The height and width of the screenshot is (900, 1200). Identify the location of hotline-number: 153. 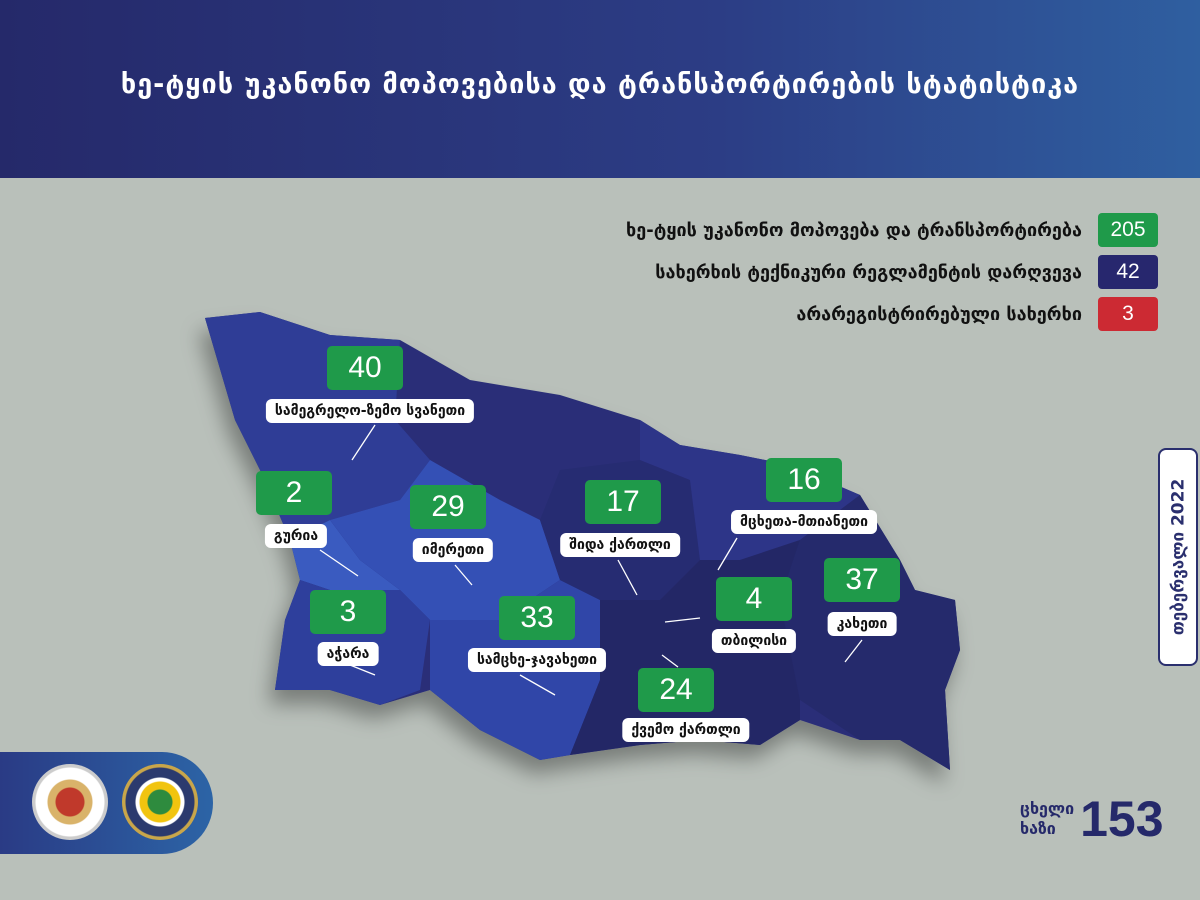
(1122, 819).